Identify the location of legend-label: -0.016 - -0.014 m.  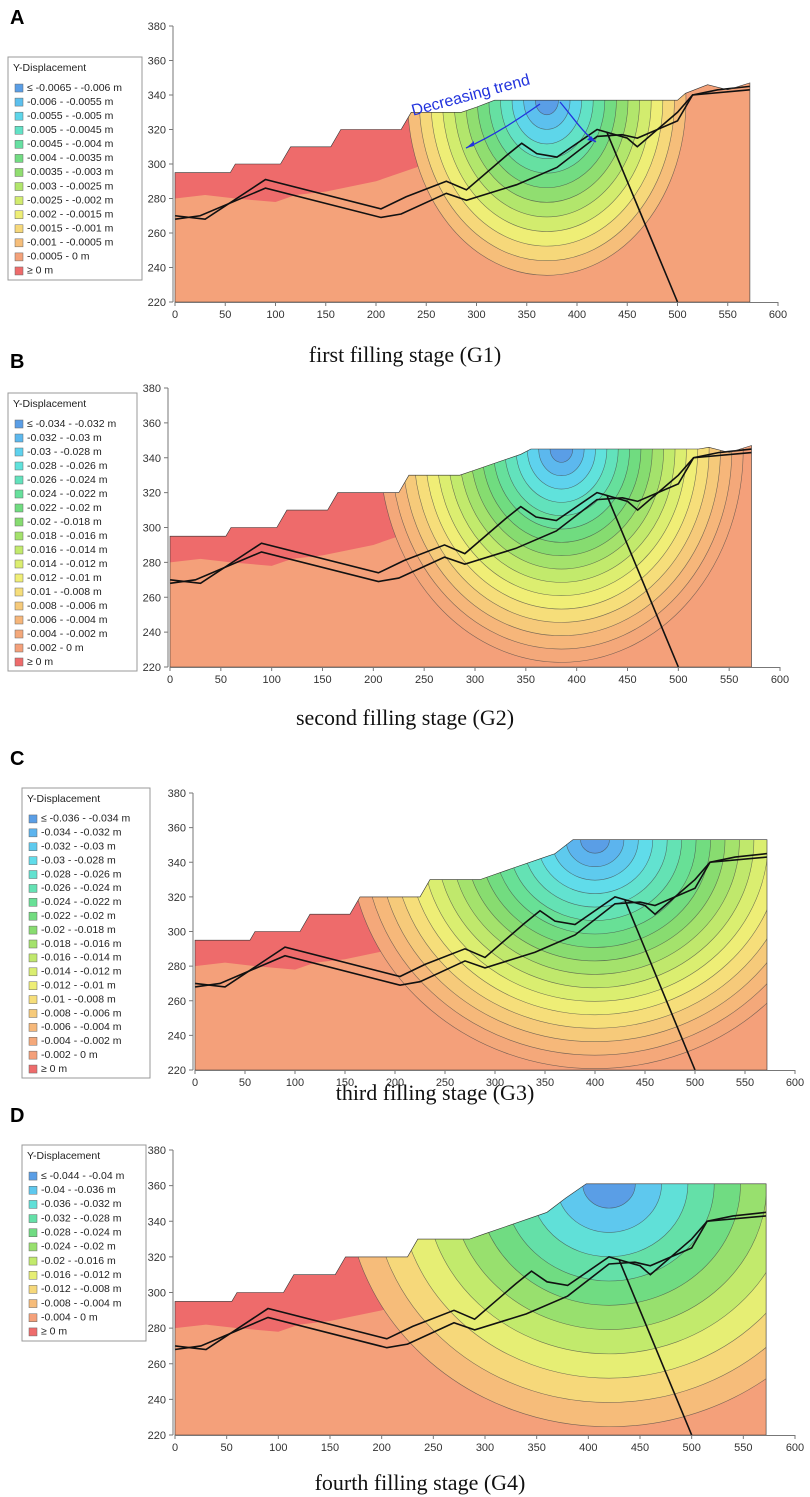
(67, 550).